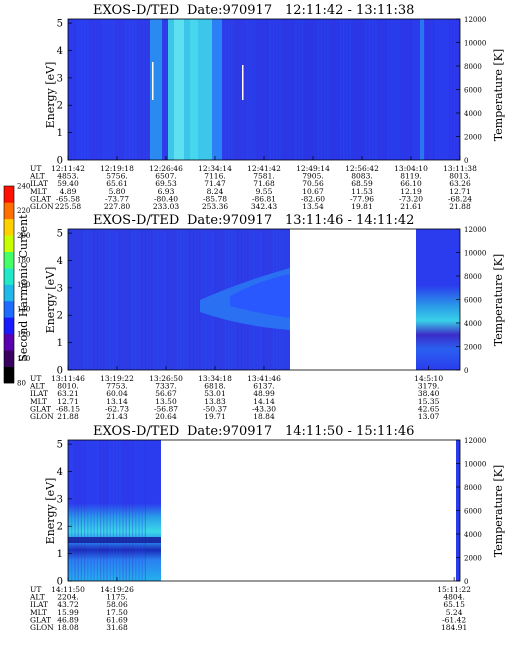 The width and height of the screenshot is (505, 649). I want to click on orbit-cell: 15.35, so click(429, 401).